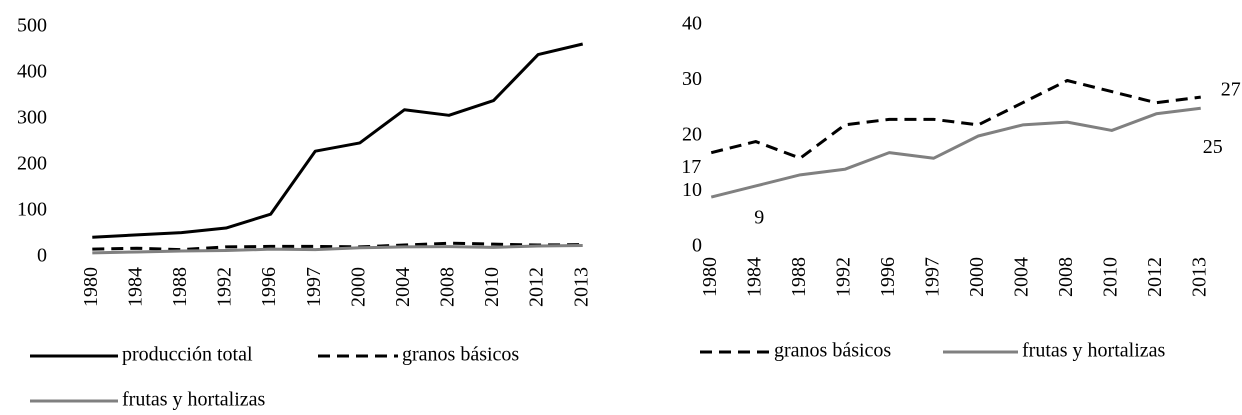 This screenshot has width=1242, height=415. Describe the element at coordinates (1213, 147) in the screenshot. I see `data-label: 25` at that location.